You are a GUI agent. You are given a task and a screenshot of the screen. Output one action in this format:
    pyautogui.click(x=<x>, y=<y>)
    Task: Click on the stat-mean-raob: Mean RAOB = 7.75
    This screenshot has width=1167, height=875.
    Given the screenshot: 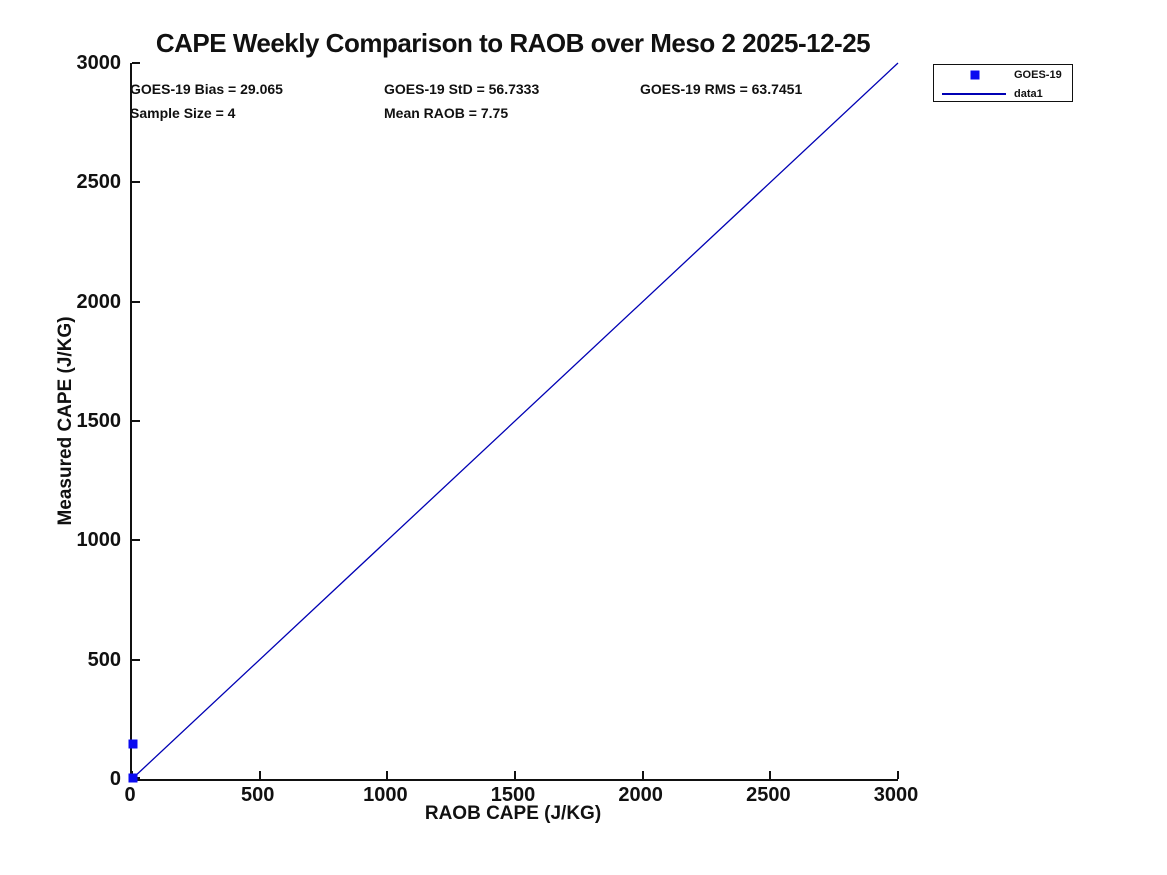 What is the action you would take?
    pyautogui.click(x=446, y=113)
    